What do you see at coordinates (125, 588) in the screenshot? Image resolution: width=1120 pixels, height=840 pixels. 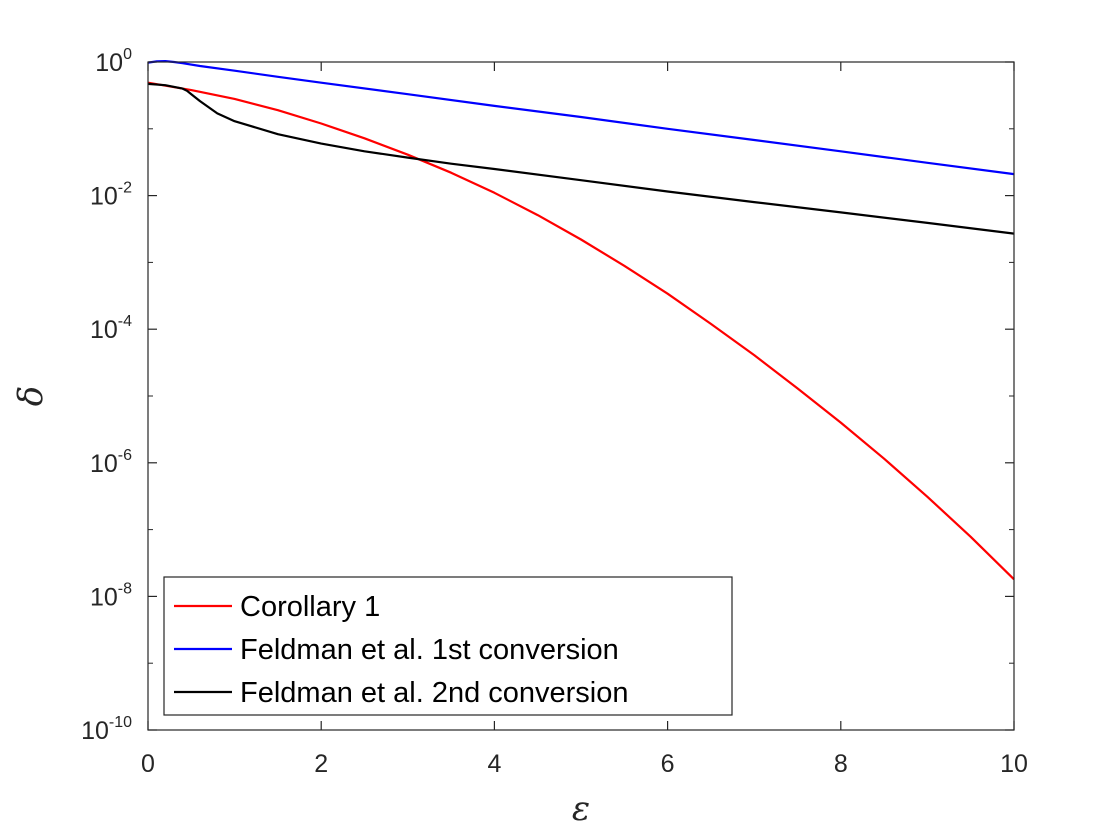 I see `y-tick-exponent: -8` at bounding box center [125, 588].